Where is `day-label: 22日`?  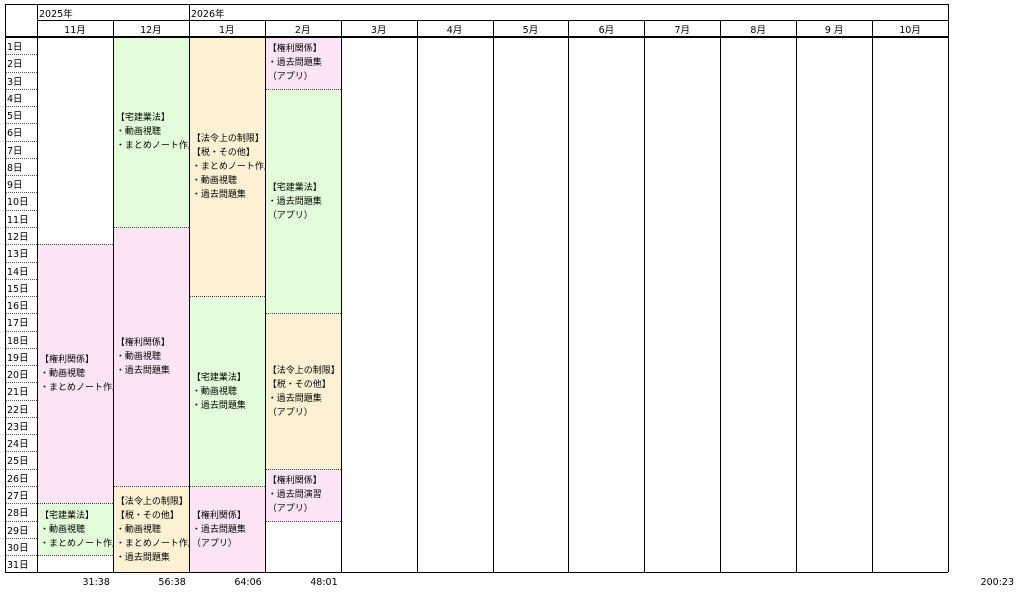
day-label: 22日 is located at coordinates (18, 410).